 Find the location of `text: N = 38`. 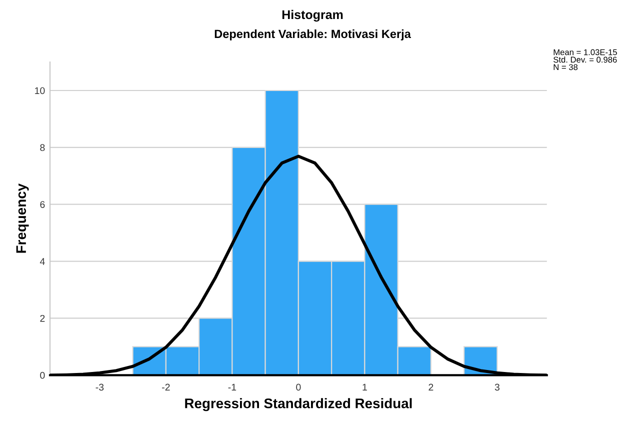

text: N = 38 is located at coordinates (566, 67).